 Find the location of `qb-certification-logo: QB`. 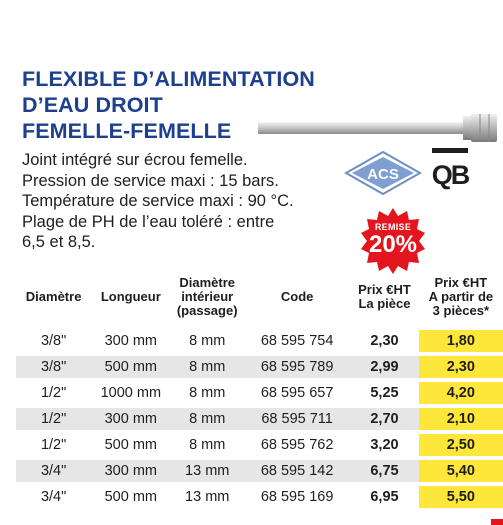

qb-certification-logo: QB is located at coordinates (452, 169).